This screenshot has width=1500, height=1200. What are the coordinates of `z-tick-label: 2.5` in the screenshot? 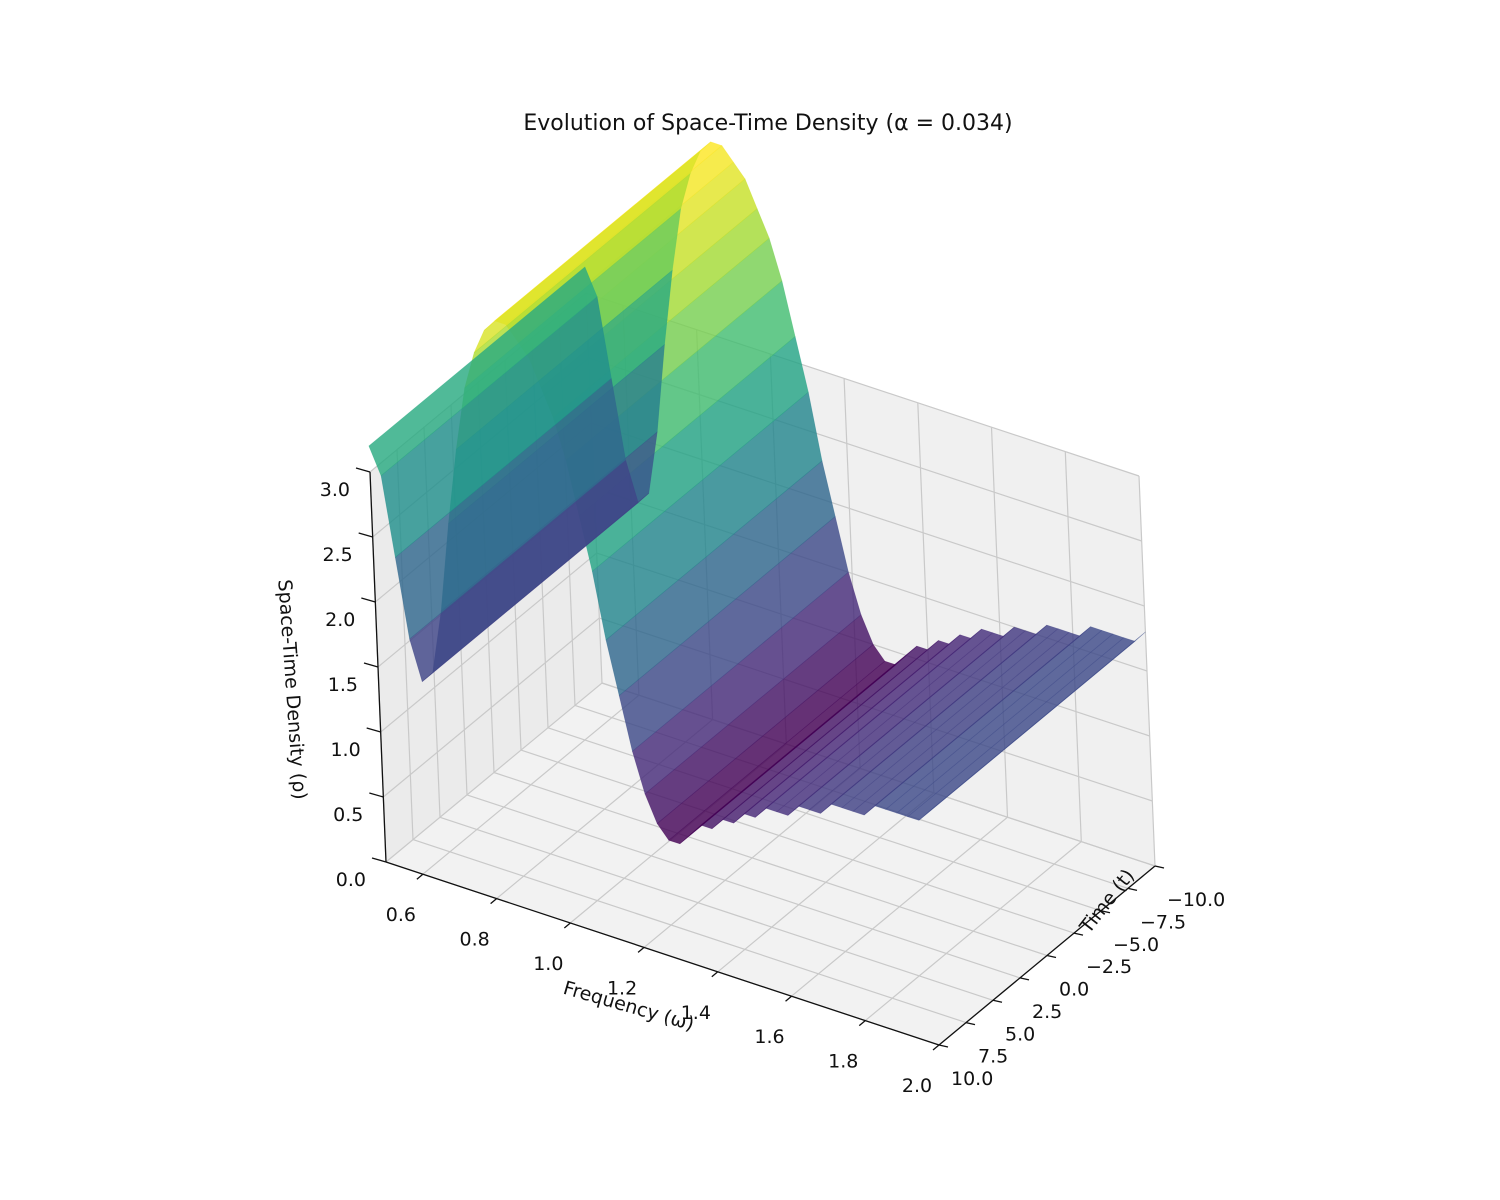 It's located at (337, 555).